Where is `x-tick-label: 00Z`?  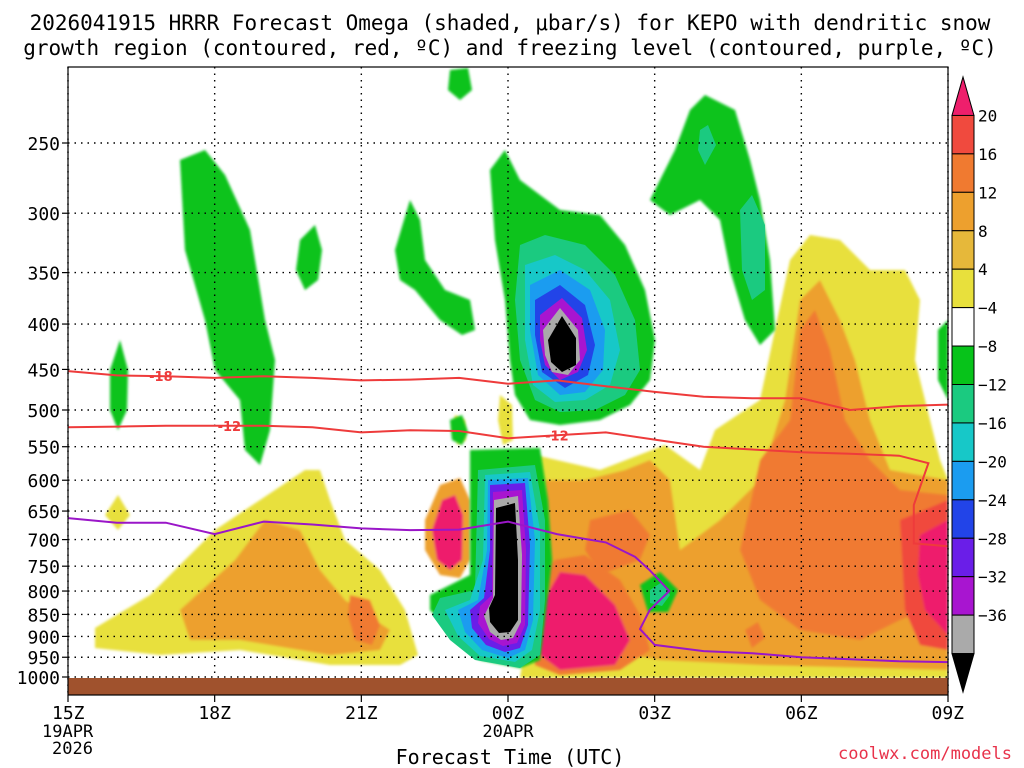
x-tick-label: 00Z is located at coordinates (508, 713).